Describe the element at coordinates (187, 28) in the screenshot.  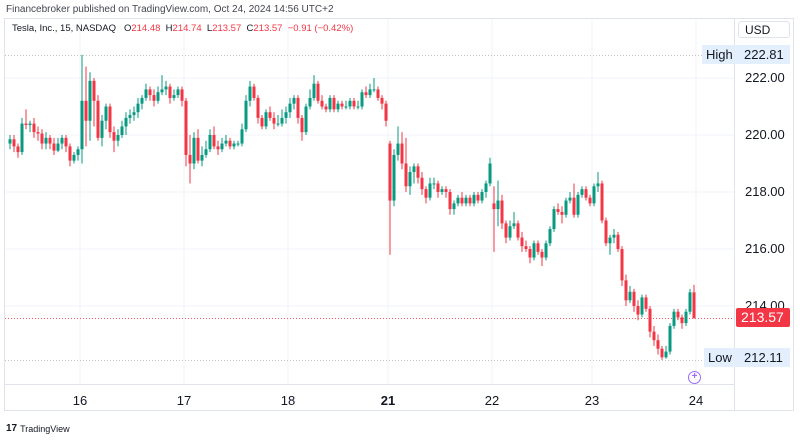
I see `high-value: 214.74` at that location.